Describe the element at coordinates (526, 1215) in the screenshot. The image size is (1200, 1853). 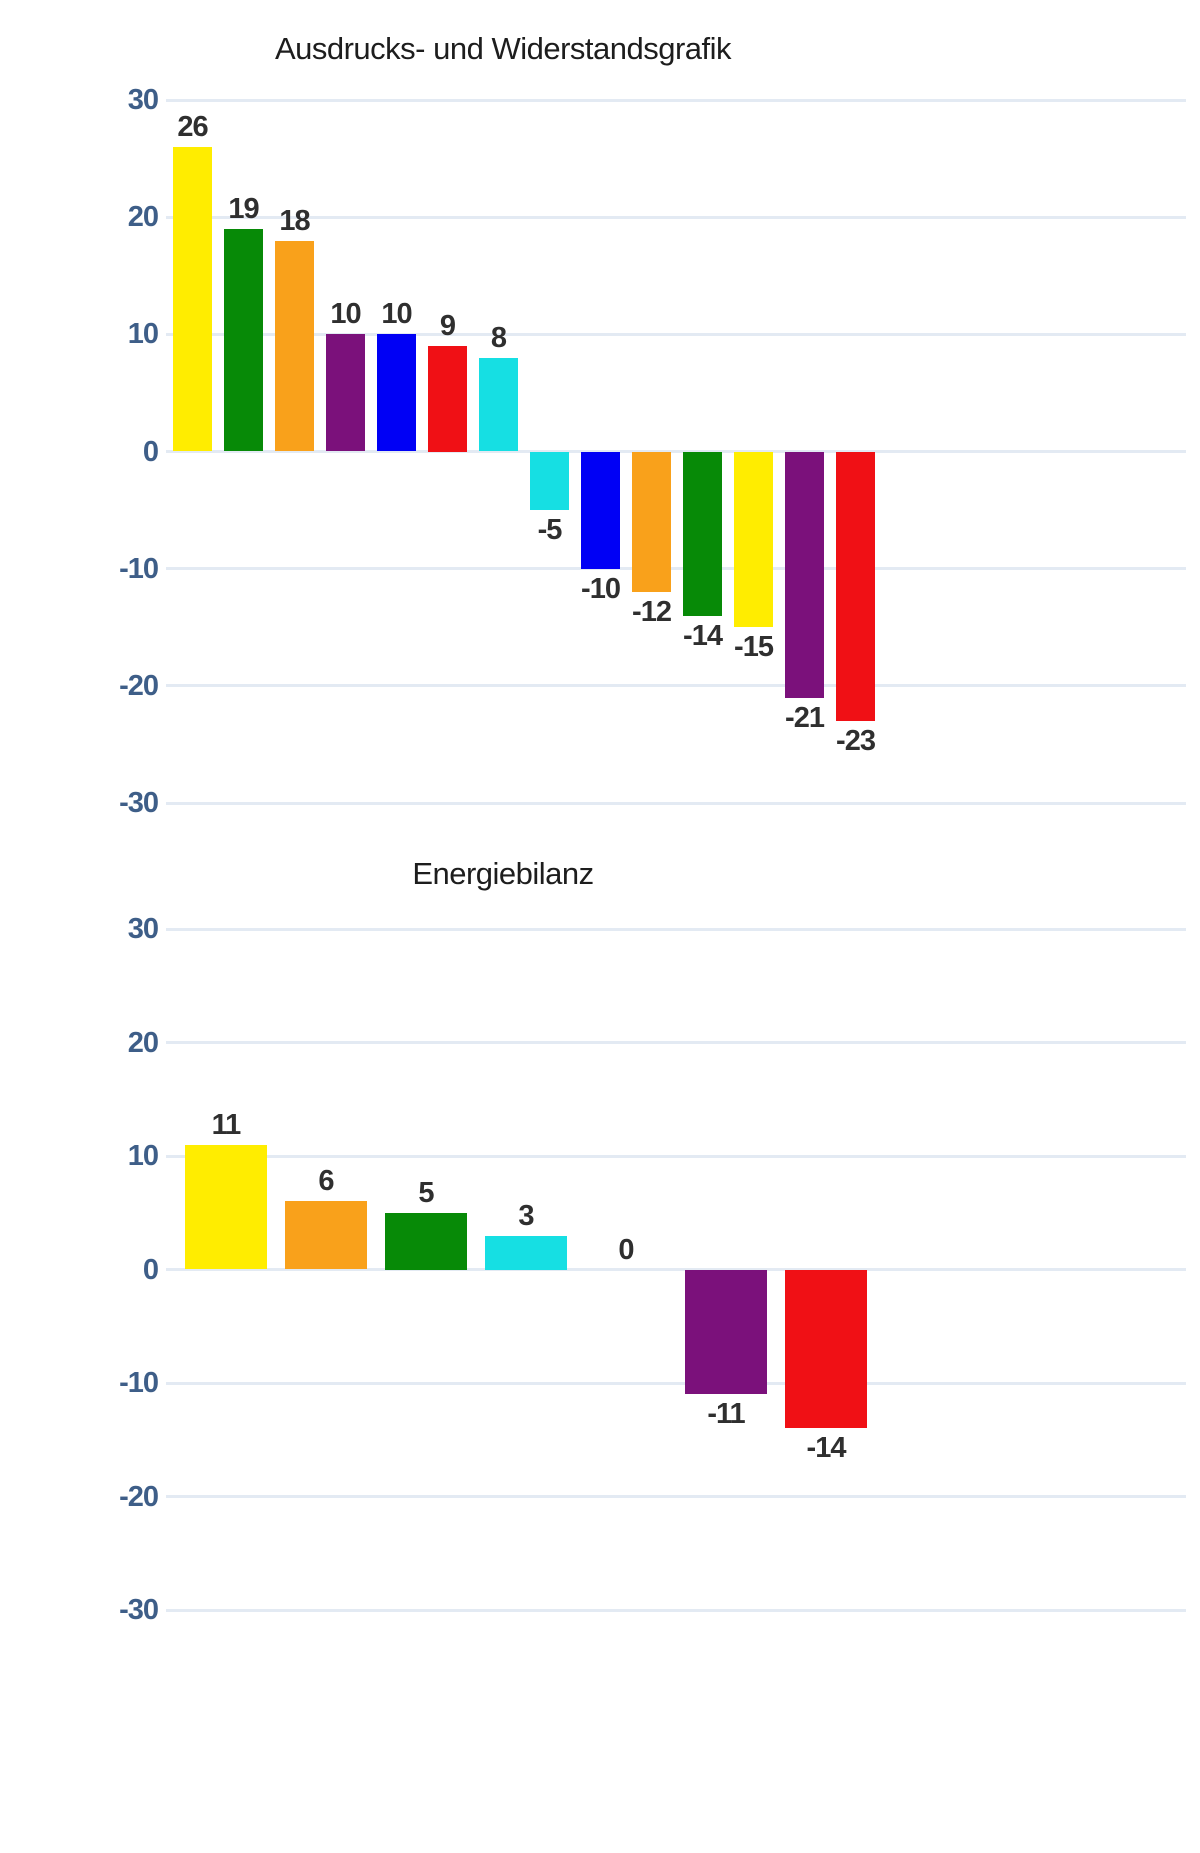
I see `bar-value-label: 3` at that location.